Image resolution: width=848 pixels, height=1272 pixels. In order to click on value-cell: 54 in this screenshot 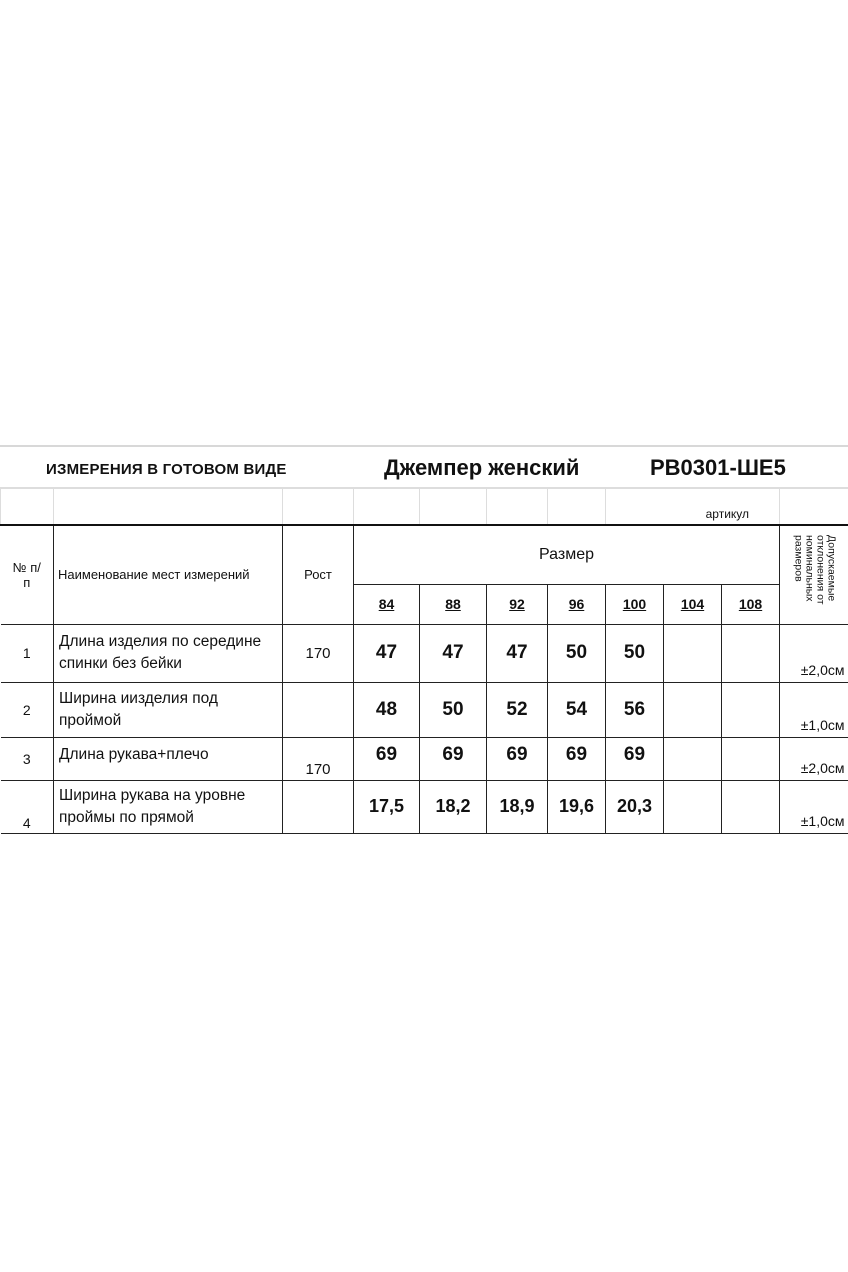, I will do `click(576, 709)`.